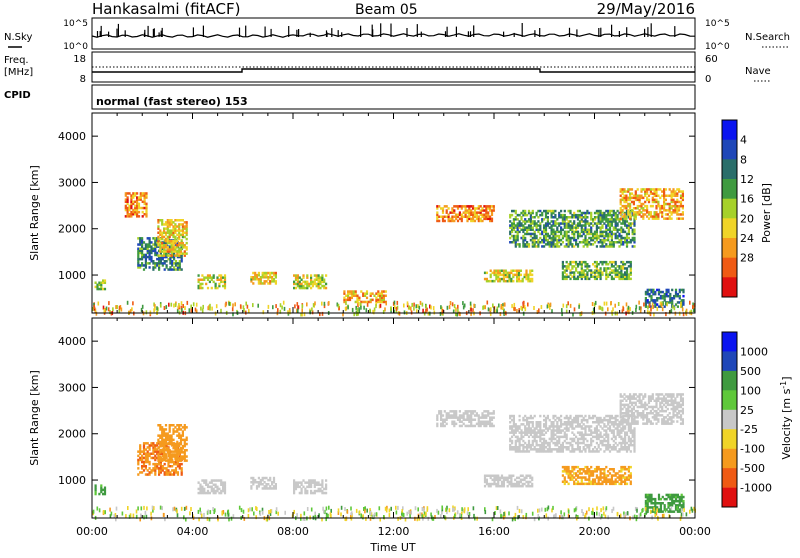 Image resolution: width=800 pixels, height=558 pixels. I want to click on cpid-label: CPID, so click(17, 95).